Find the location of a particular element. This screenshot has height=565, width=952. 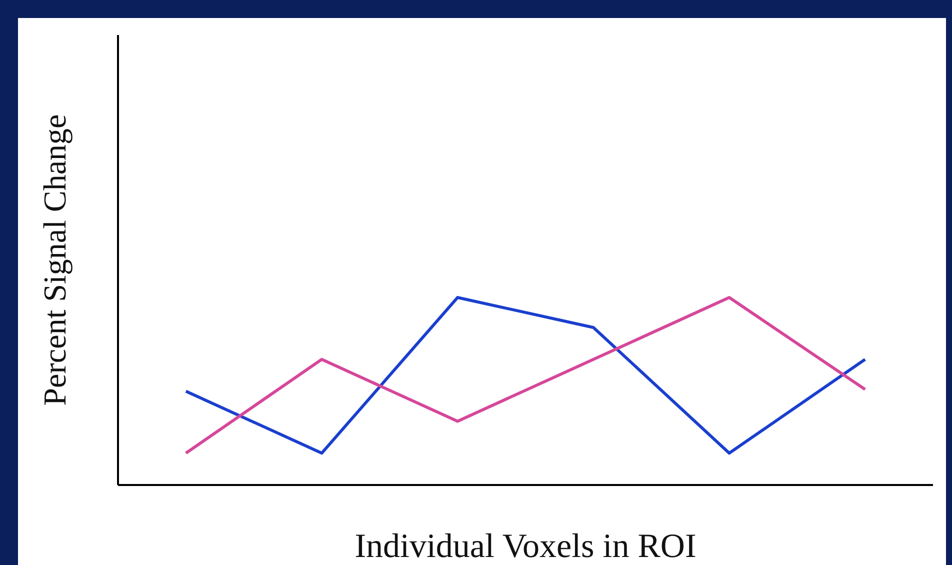

x-axis-title: Individual Voxels in ROI is located at coordinates (525, 546).